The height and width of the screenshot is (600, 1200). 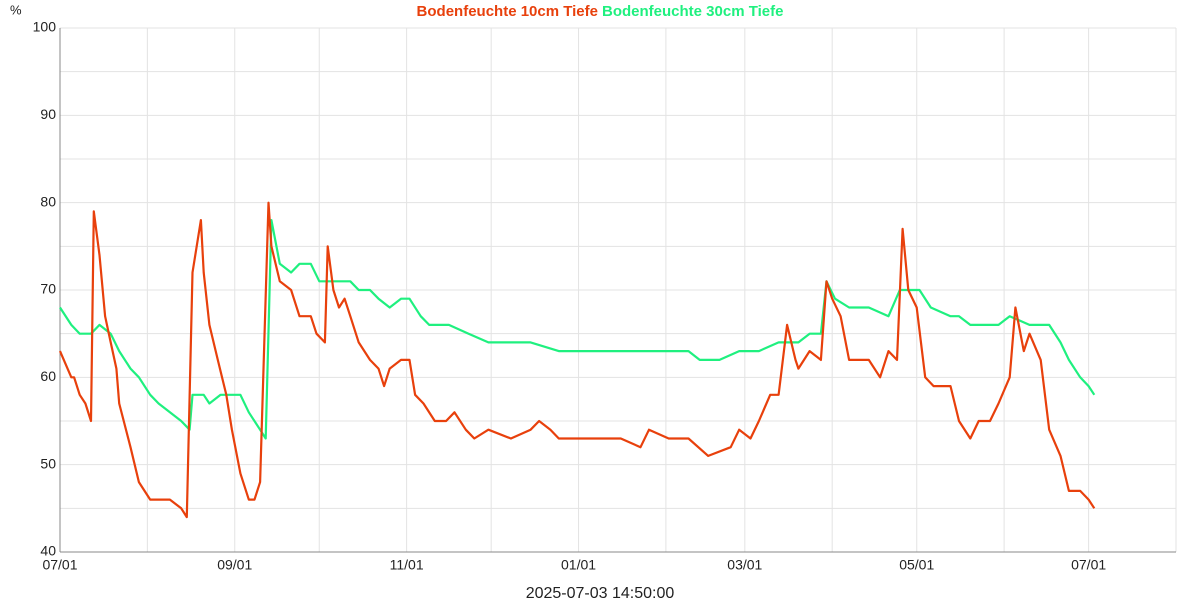 What do you see at coordinates (48, 551) in the screenshot?
I see `y-tick-label: 40` at bounding box center [48, 551].